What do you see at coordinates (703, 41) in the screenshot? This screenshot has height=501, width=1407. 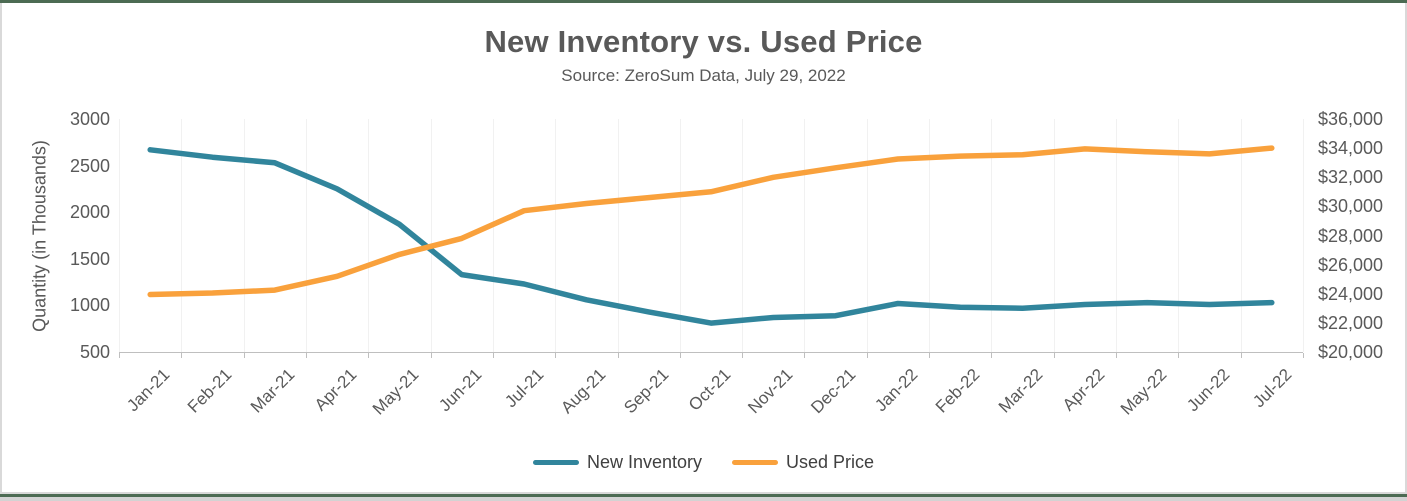 I see `chart-title: New Inventory vs. Used Price` at bounding box center [703, 41].